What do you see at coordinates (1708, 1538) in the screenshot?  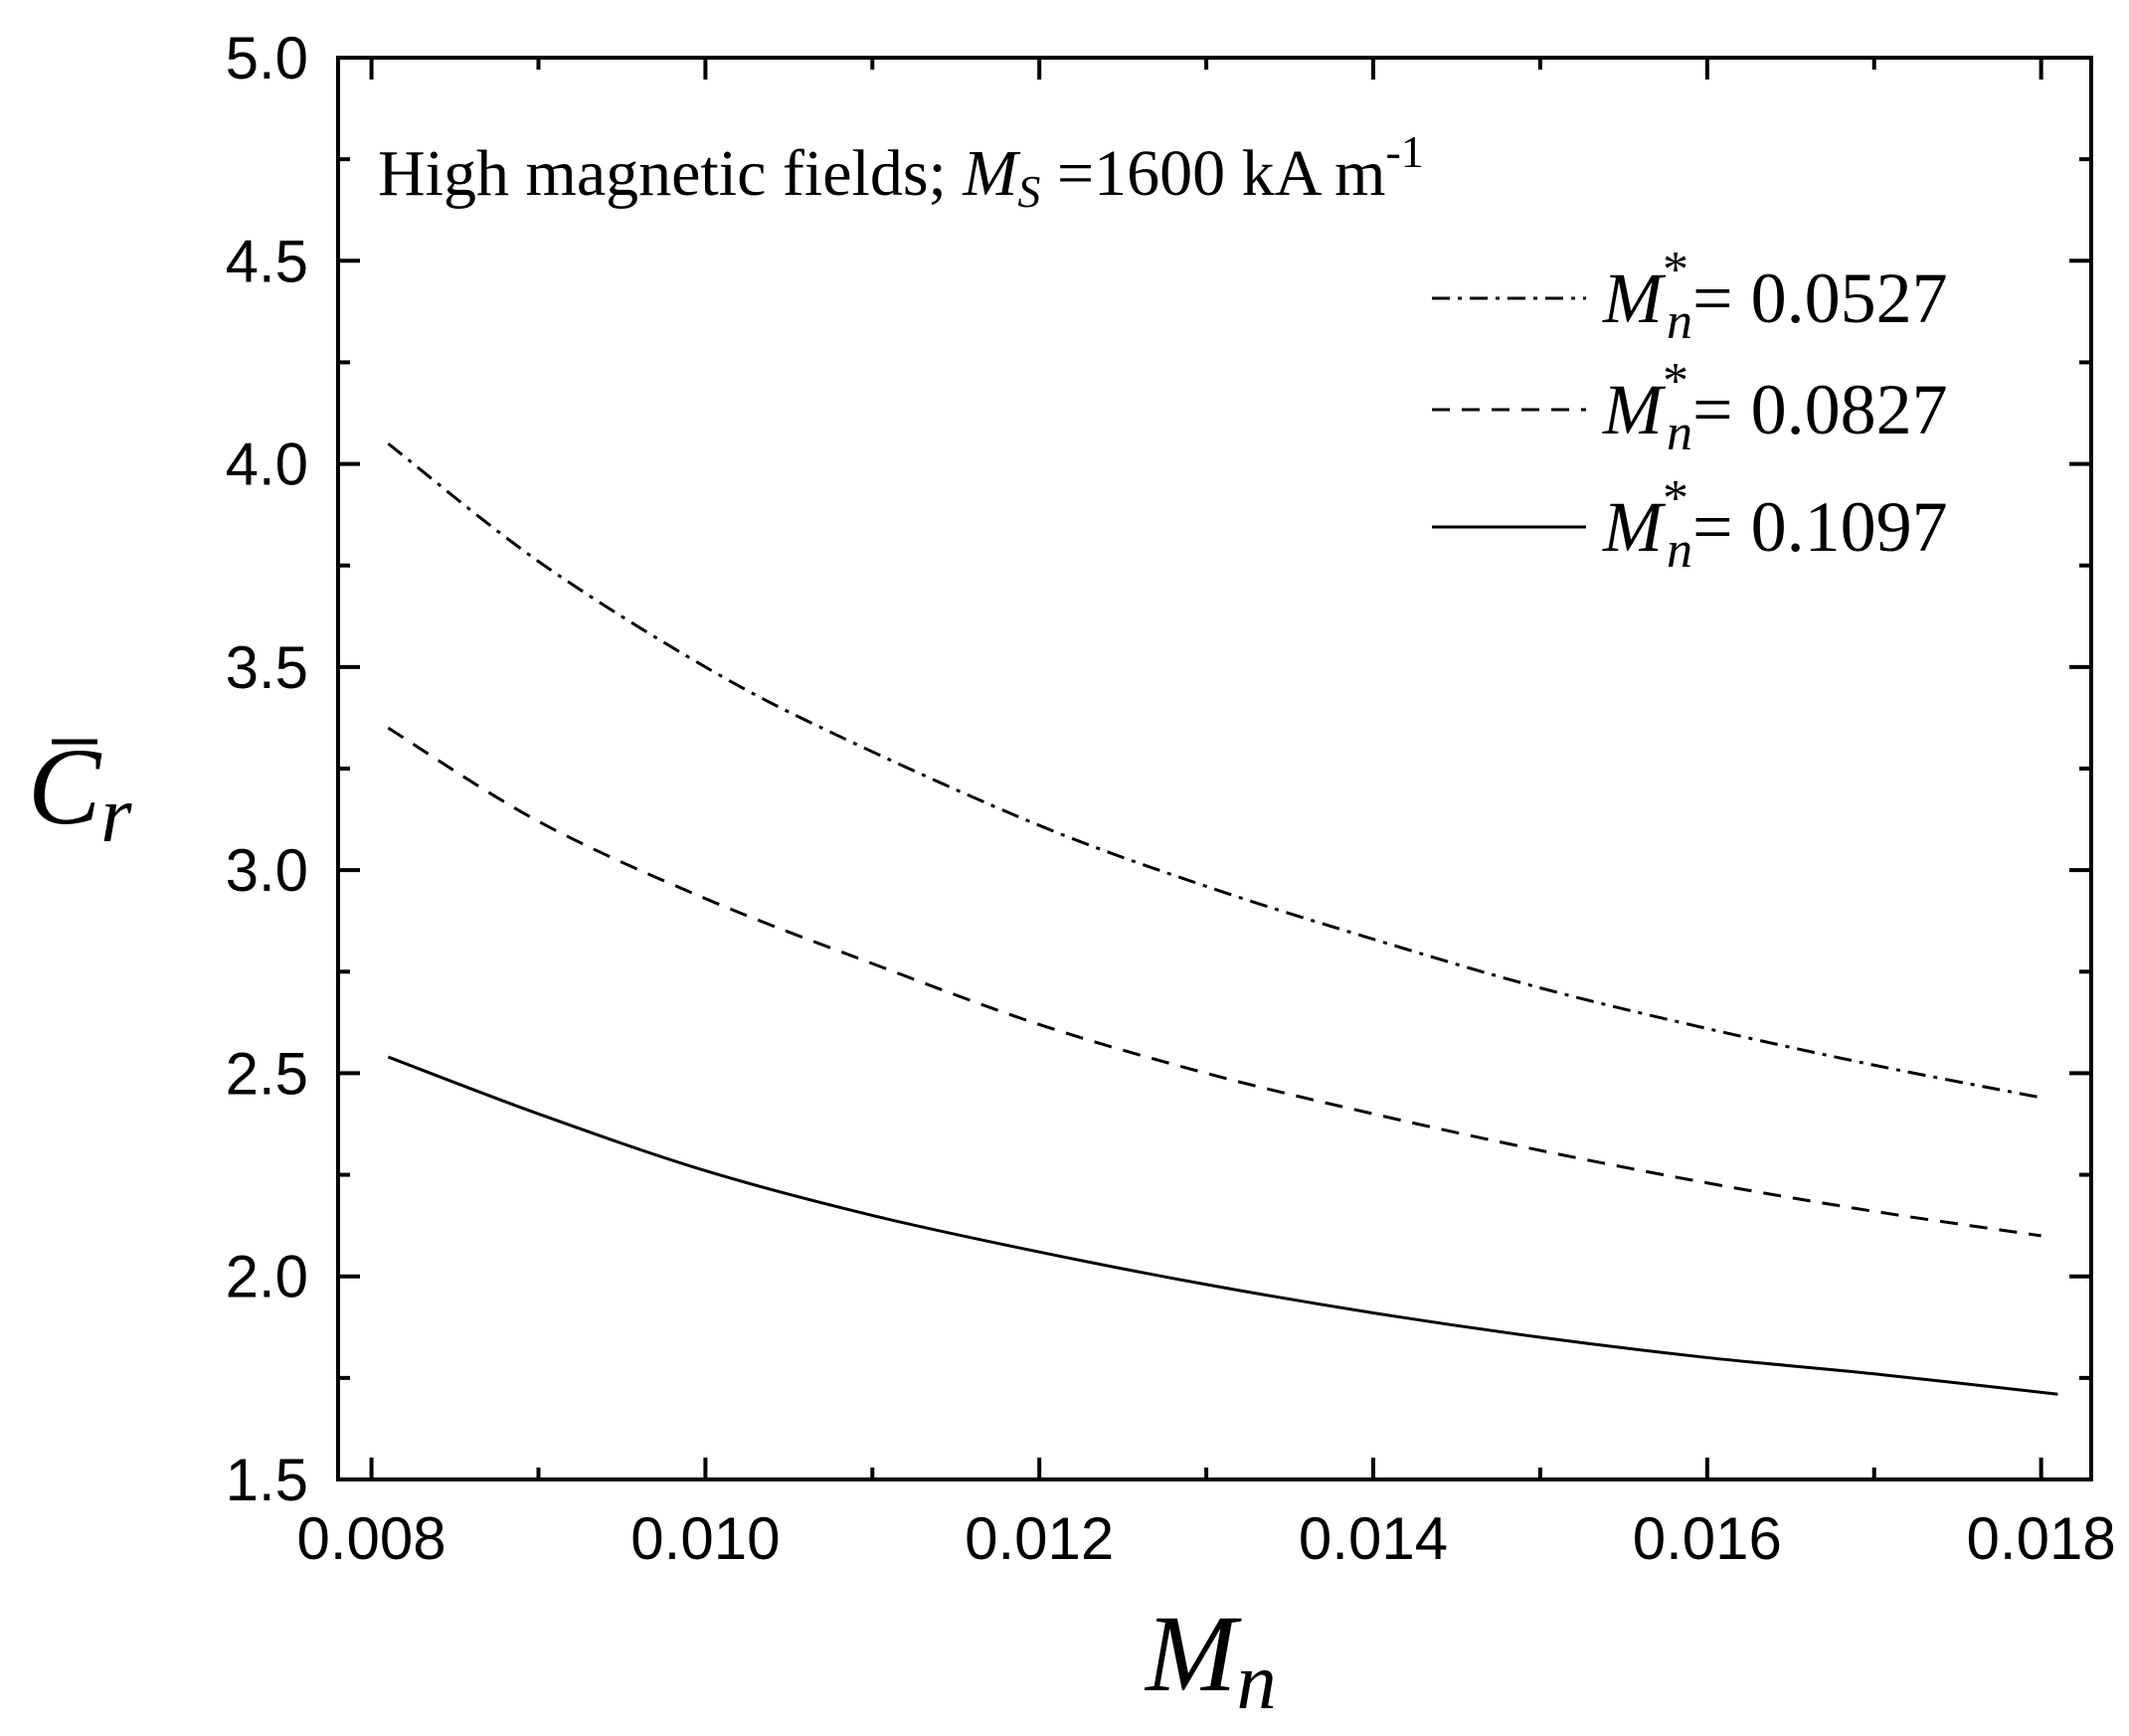 I see `x-tick-label: 0.016` at bounding box center [1708, 1538].